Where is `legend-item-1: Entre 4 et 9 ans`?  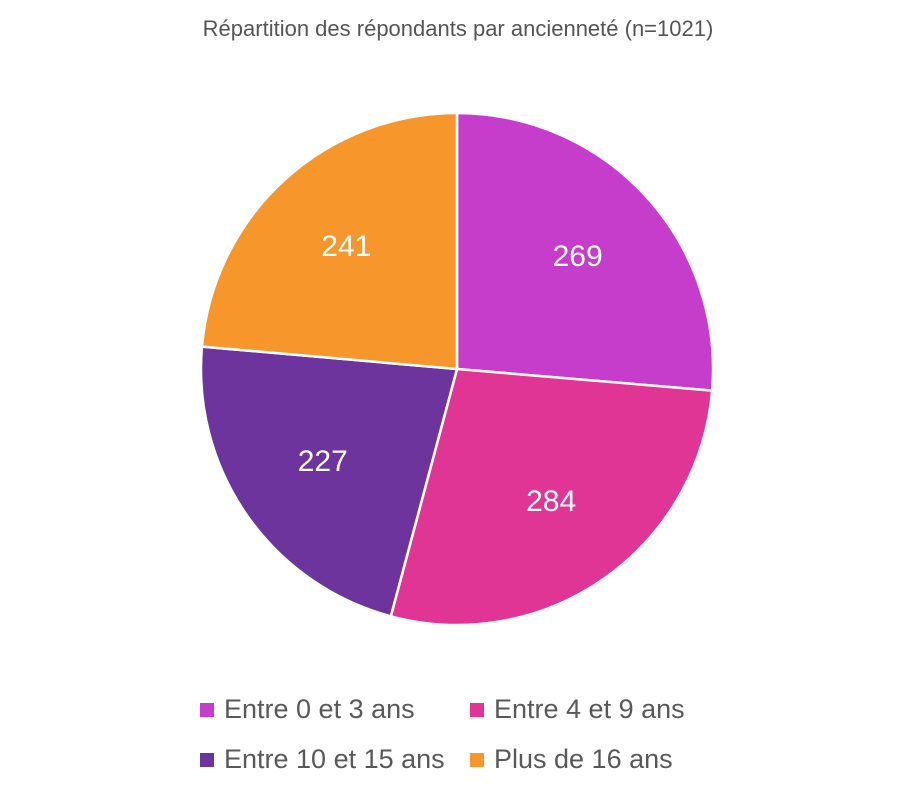 legend-item-1: Entre 4 et 9 ans is located at coordinates (577, 709).